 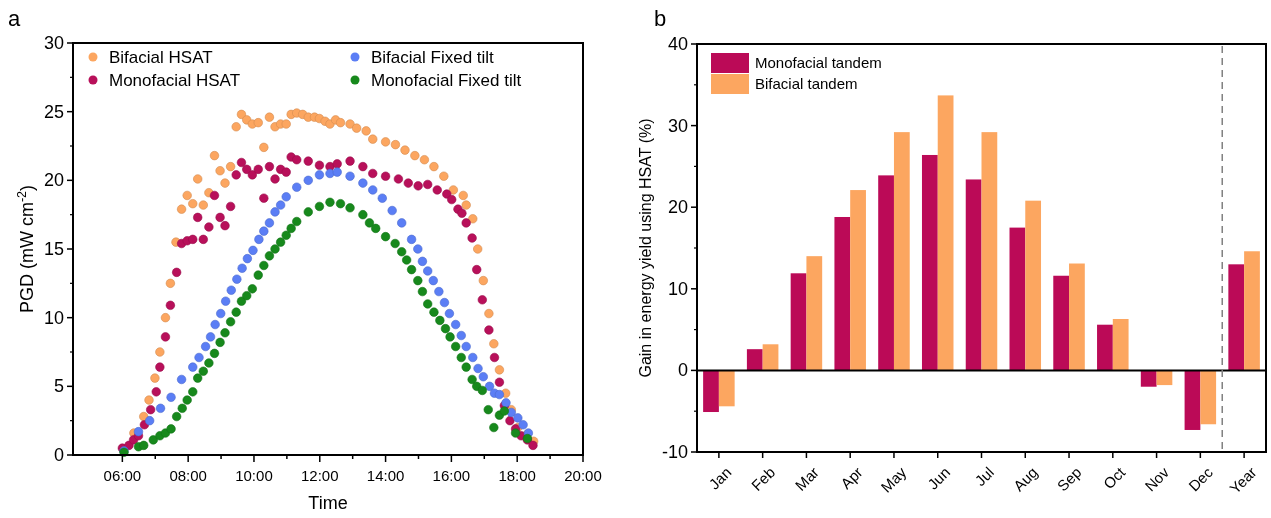 What do you see at coordinates (660, 18) in the screenshot?
I see `chart-title: b` at bounding box center [660, 18].